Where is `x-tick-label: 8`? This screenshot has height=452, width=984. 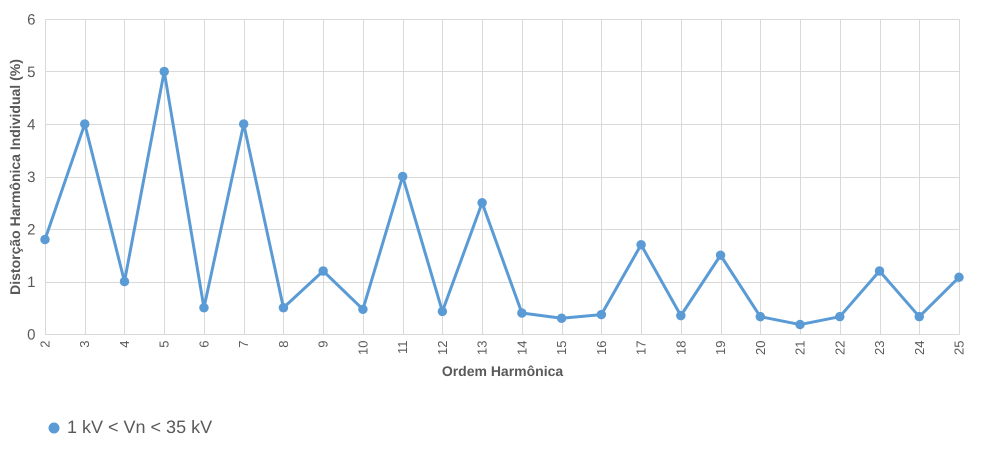
x-tick-label: 8 is located at coordinates (283, 344).